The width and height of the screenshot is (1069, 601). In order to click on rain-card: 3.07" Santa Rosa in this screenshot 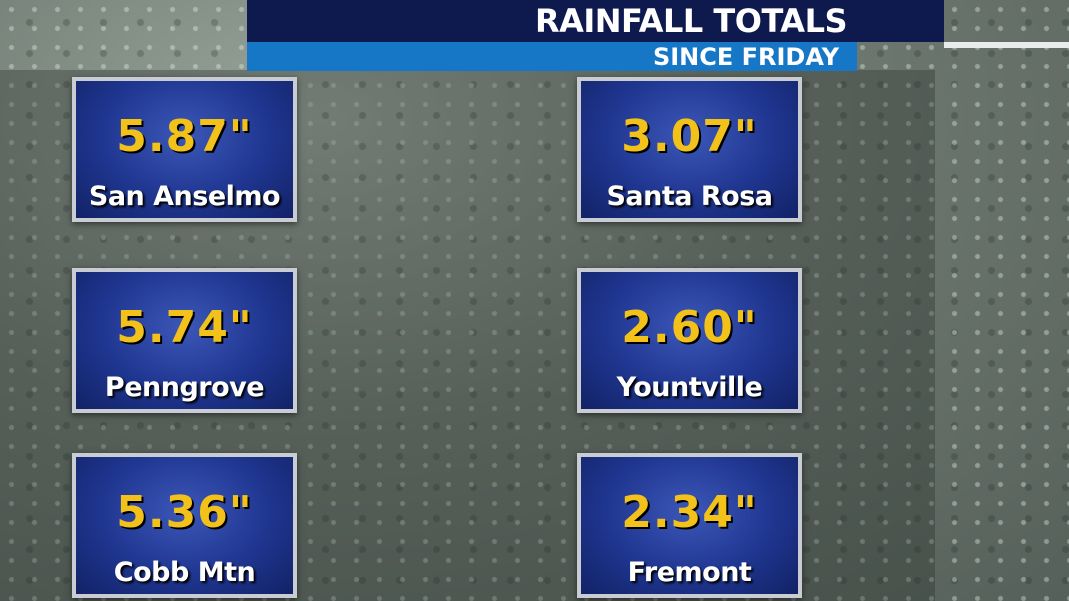, I will do `click(689, 149)`.